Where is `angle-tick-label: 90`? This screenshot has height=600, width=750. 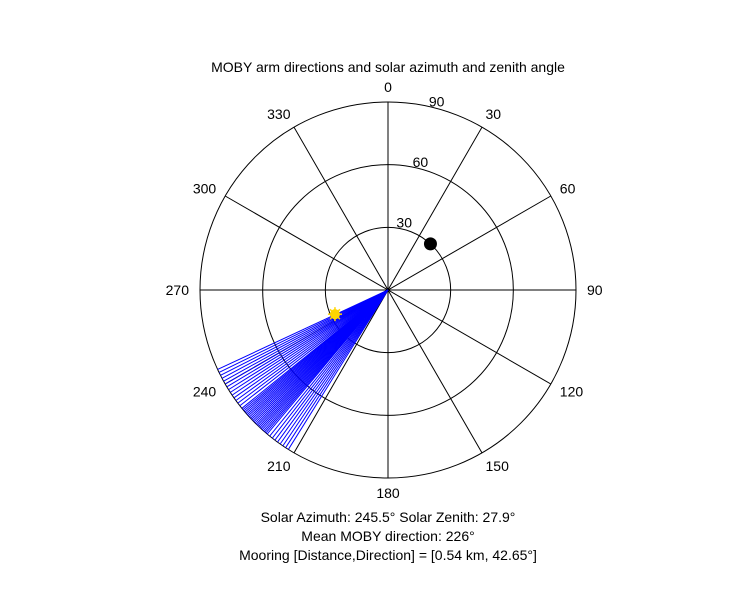 angle-tick-label: 90 is located at coordinates (595, 290).